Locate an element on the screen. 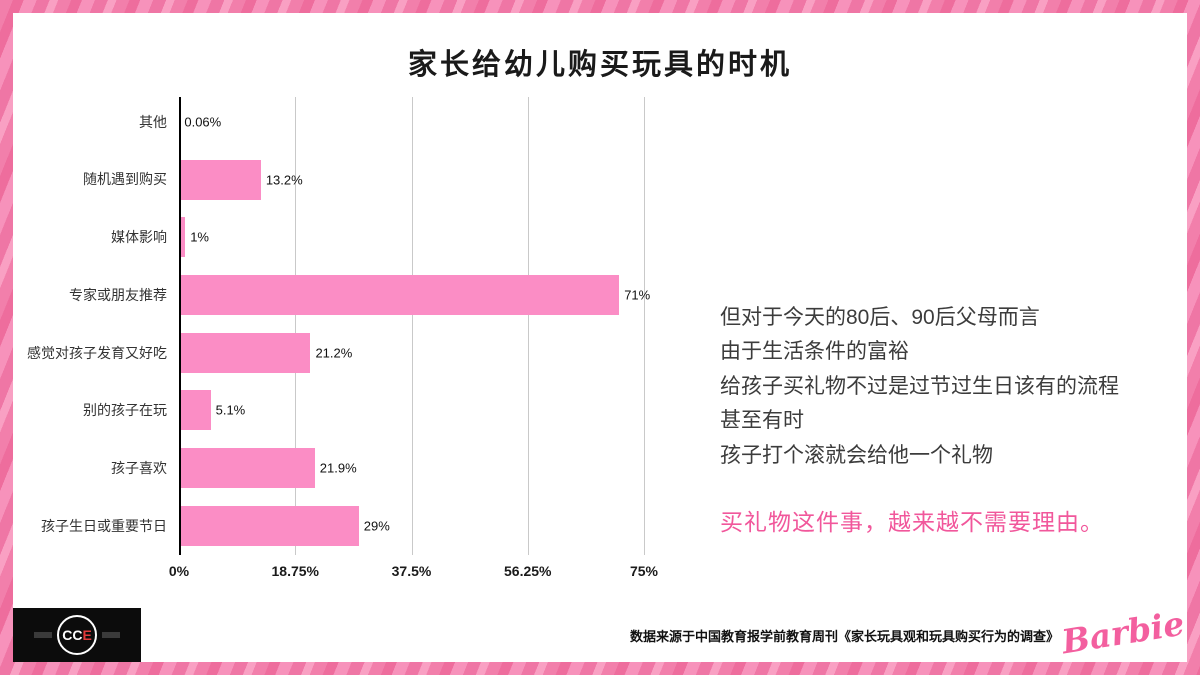 This screenshot has height=675, width=1200. value-label: 29% is located at coordinates (376, 526).